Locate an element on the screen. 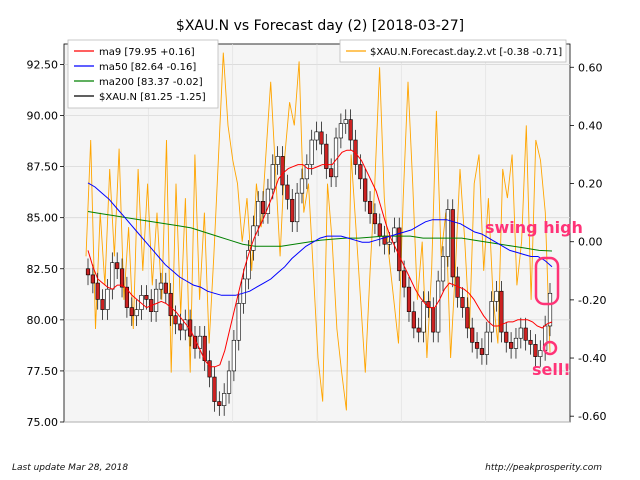 The height and width of the screenshot is (480, 640). legend-entry-label: $XAU.N [81.25 -1.25] is located at coordinates (152, 97).